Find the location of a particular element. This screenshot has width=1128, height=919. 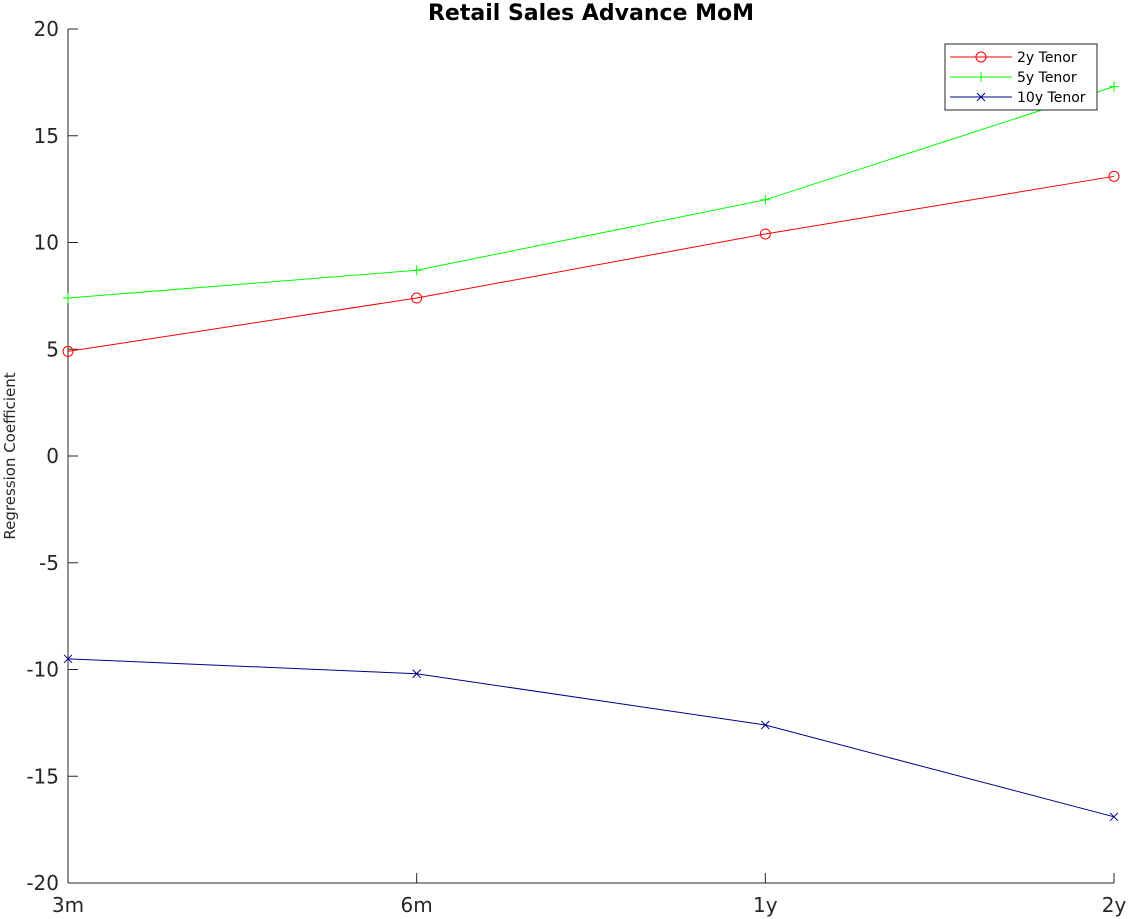

legend-label: 10y Tenor is located at coordinates (1051, 98).